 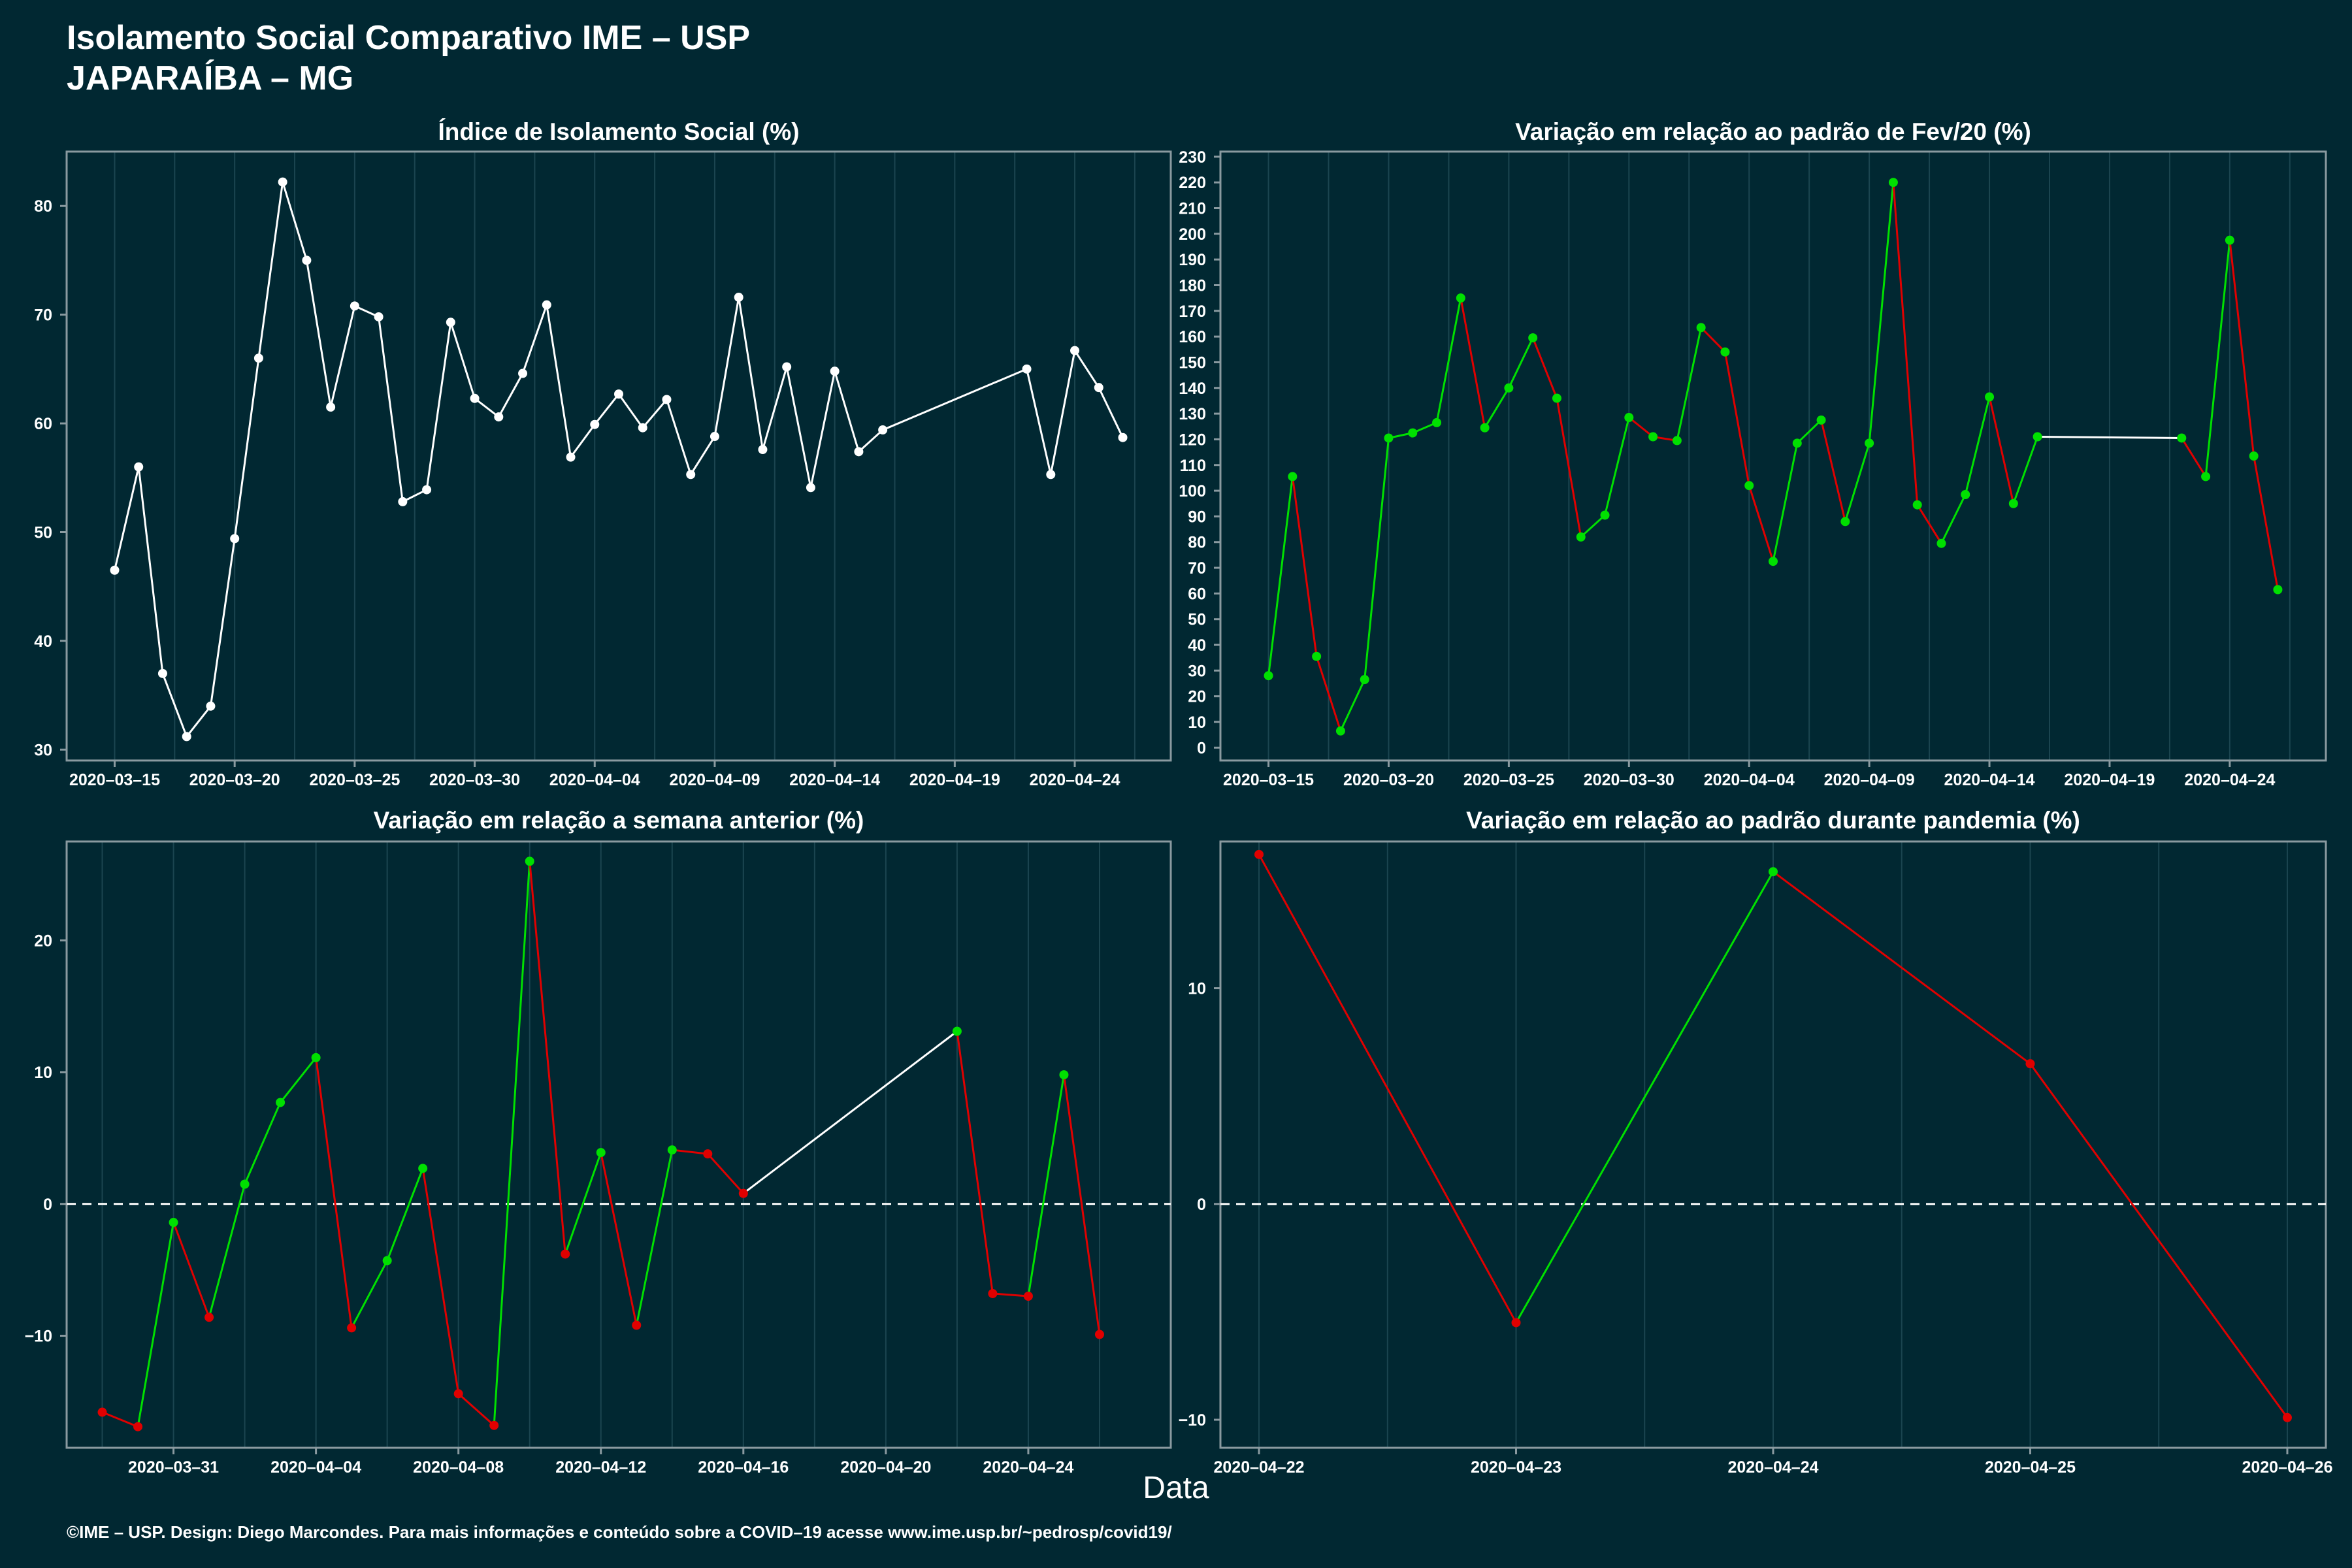 What do you see at coordinates (2229, 780) in the screenshot?
I see `x-tick-label: 2020–04–24` at bounding box center [2229, 780].